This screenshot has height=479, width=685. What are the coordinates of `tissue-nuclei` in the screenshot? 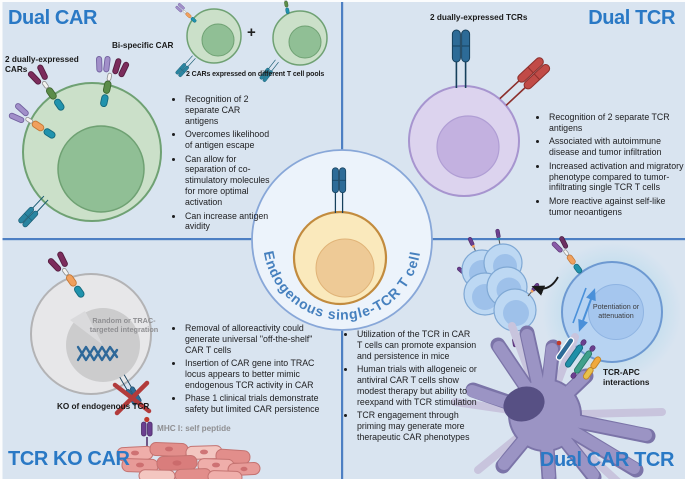 It's located at (189, 459).